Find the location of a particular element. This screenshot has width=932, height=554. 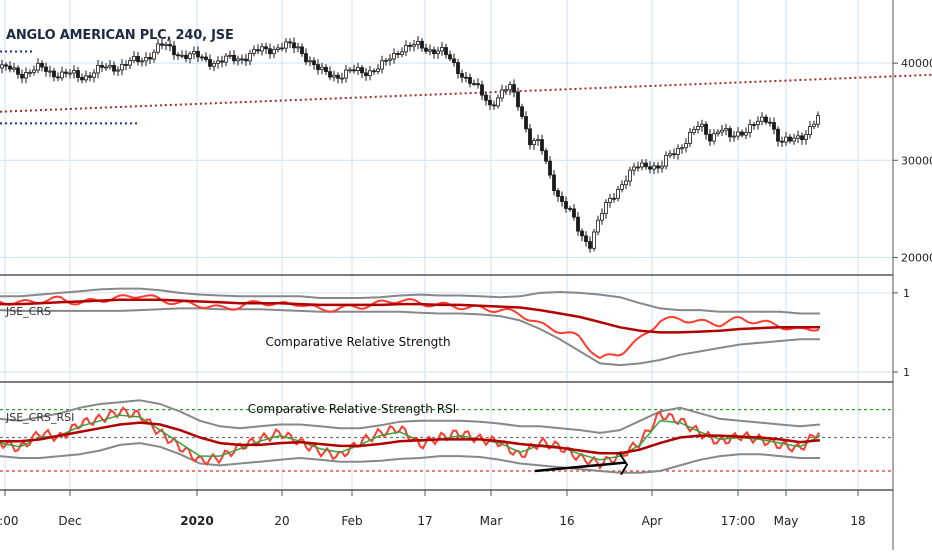

crs-moving-average is located at coordinates (410, 316).